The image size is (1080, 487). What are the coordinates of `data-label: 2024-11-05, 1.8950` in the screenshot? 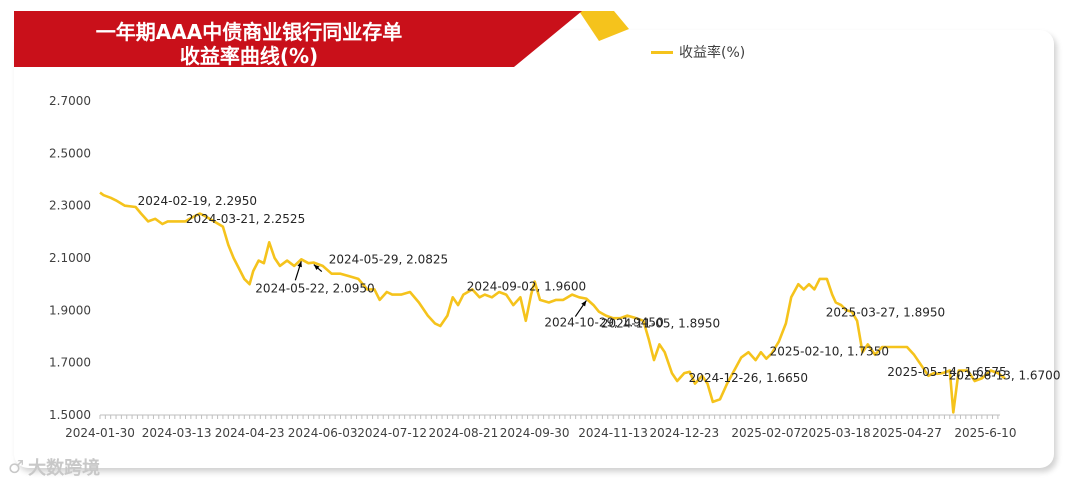 It's located at (660, 324).